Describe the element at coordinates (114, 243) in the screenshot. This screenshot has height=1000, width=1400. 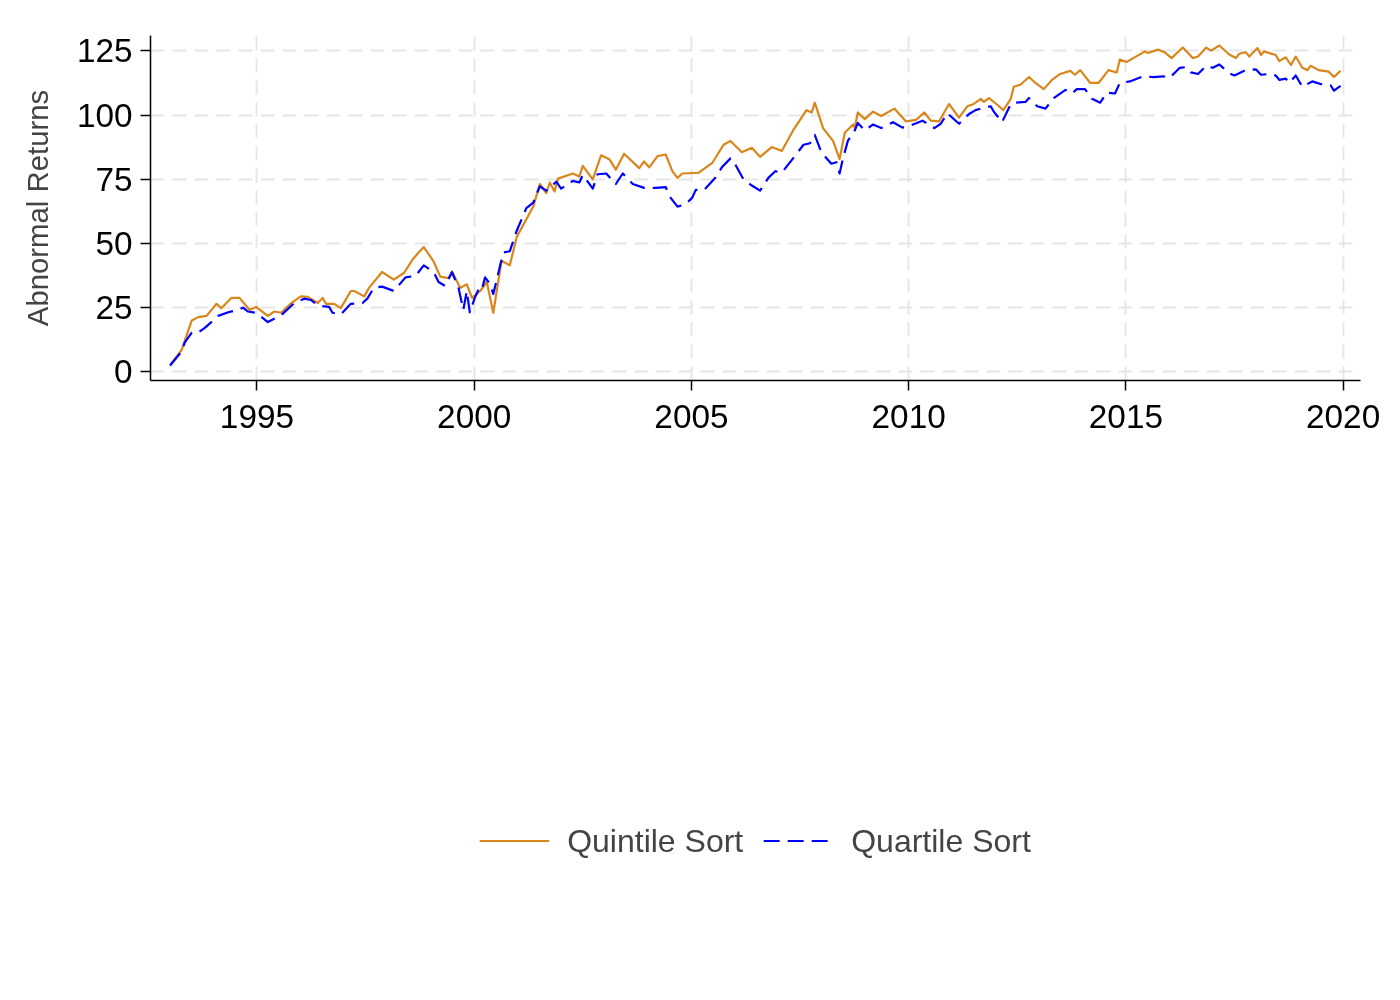
I see `y-tick-label: 50` at that location.